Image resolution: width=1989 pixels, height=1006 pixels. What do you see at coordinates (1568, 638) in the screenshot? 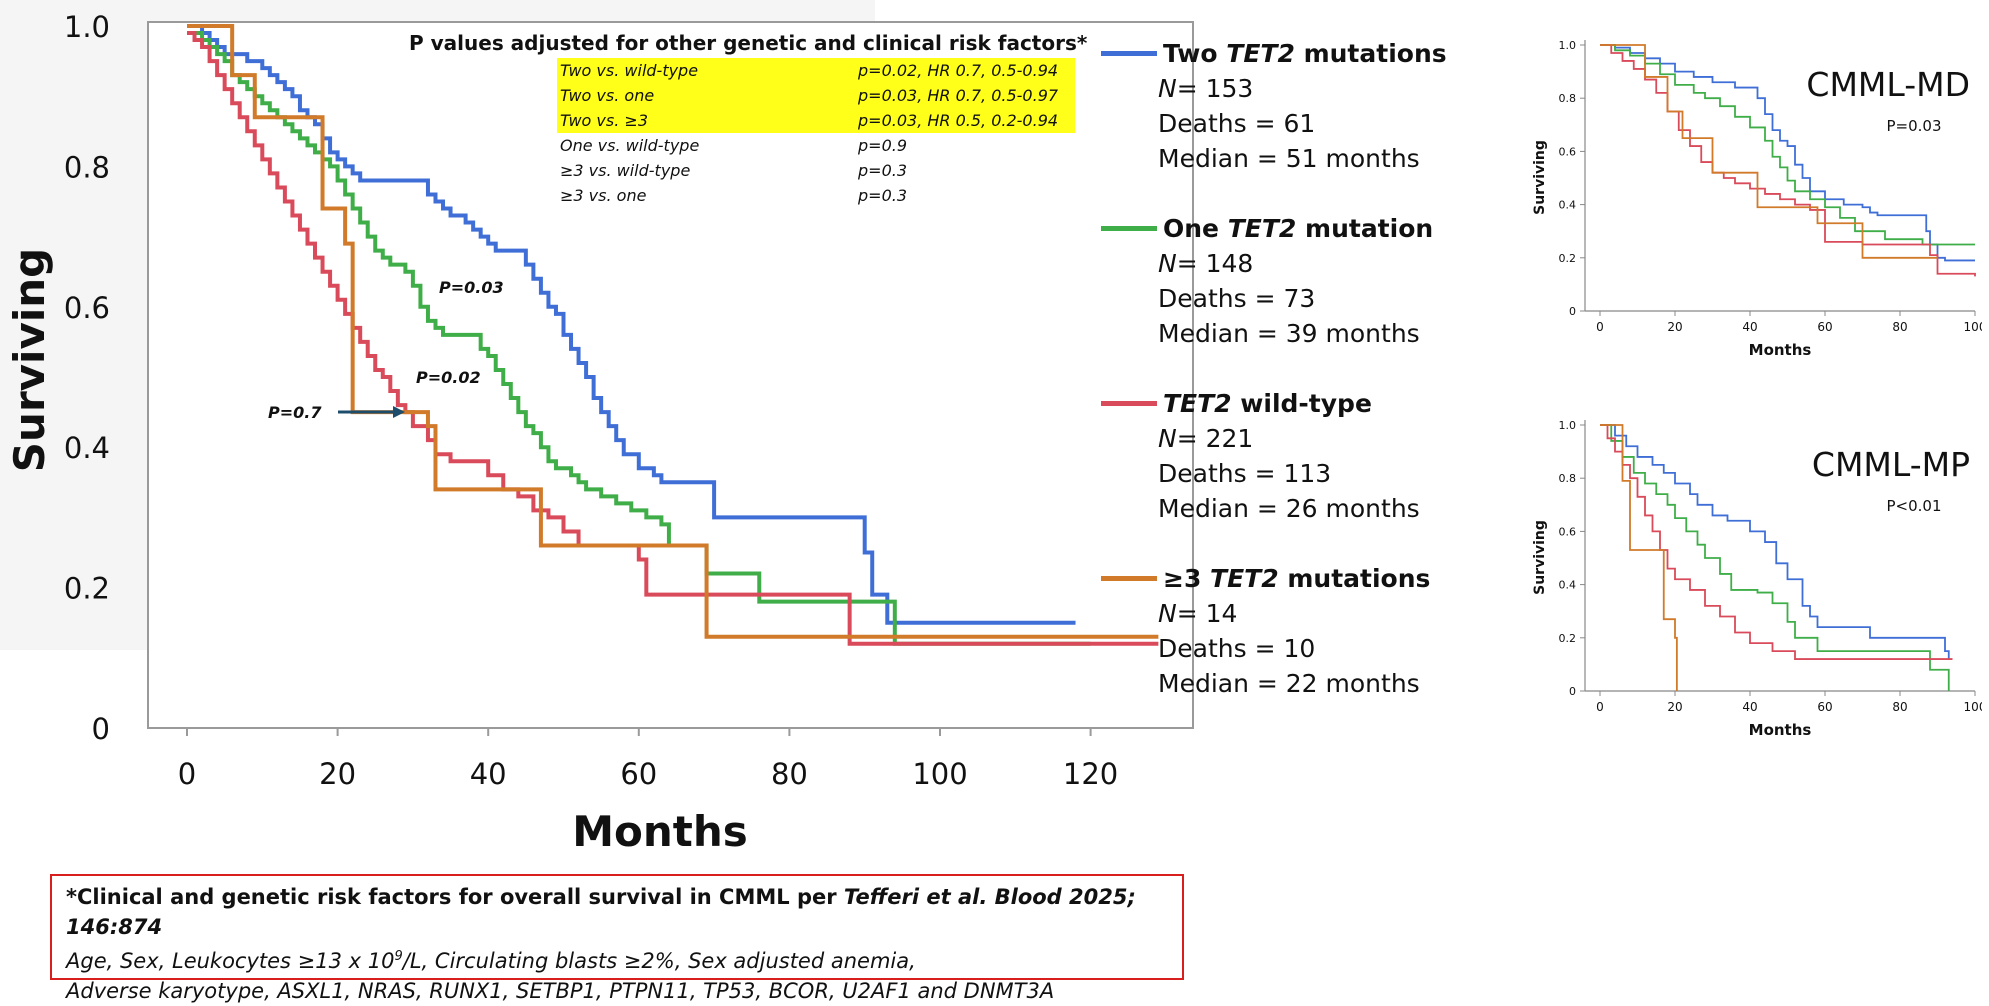
I see `cmml-mp-y-tick-label: 0.2` at bounding box center [1568, 638].